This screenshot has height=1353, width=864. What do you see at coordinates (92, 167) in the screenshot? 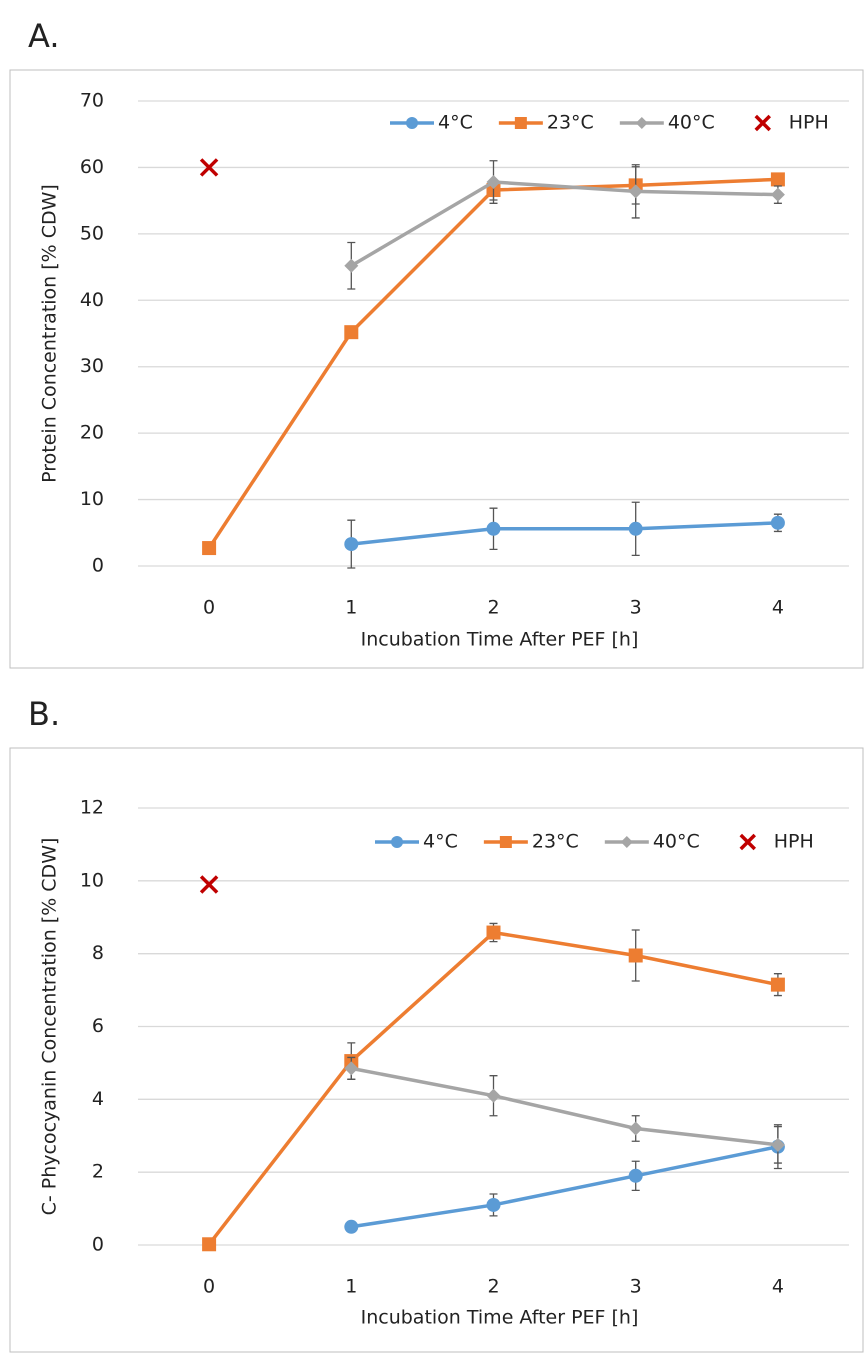
I see `y-tick-label: 60` at bounding box center [92, 167].